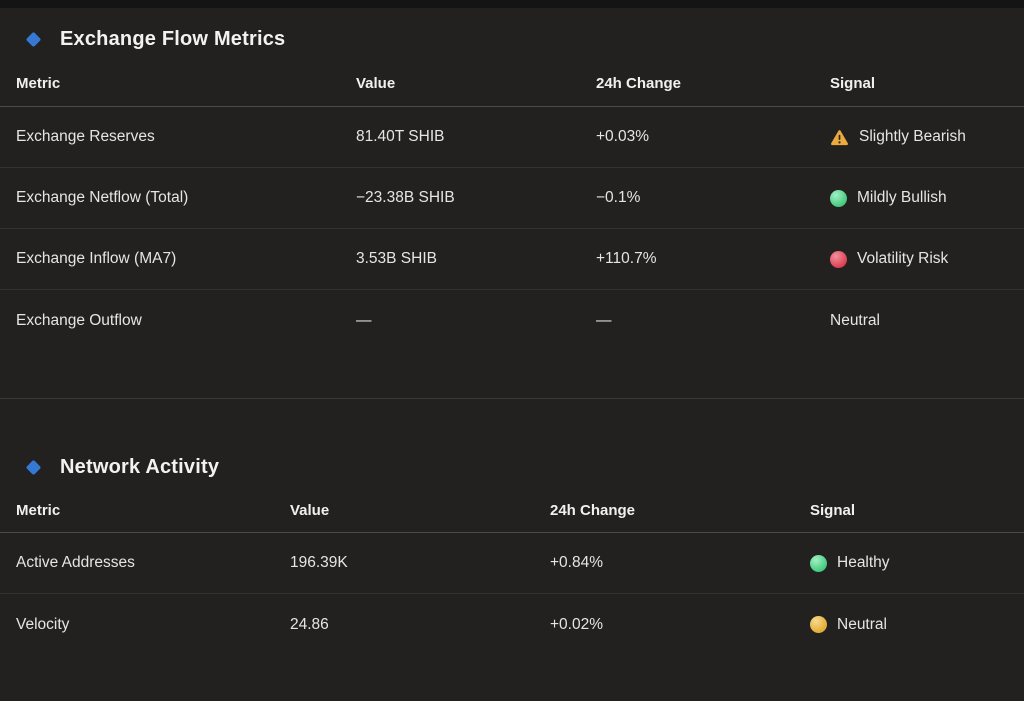  What do you see at coordinates (838, 259) in the screenshot?
I see `red-dot-icon` at bounding box center [838, 259].